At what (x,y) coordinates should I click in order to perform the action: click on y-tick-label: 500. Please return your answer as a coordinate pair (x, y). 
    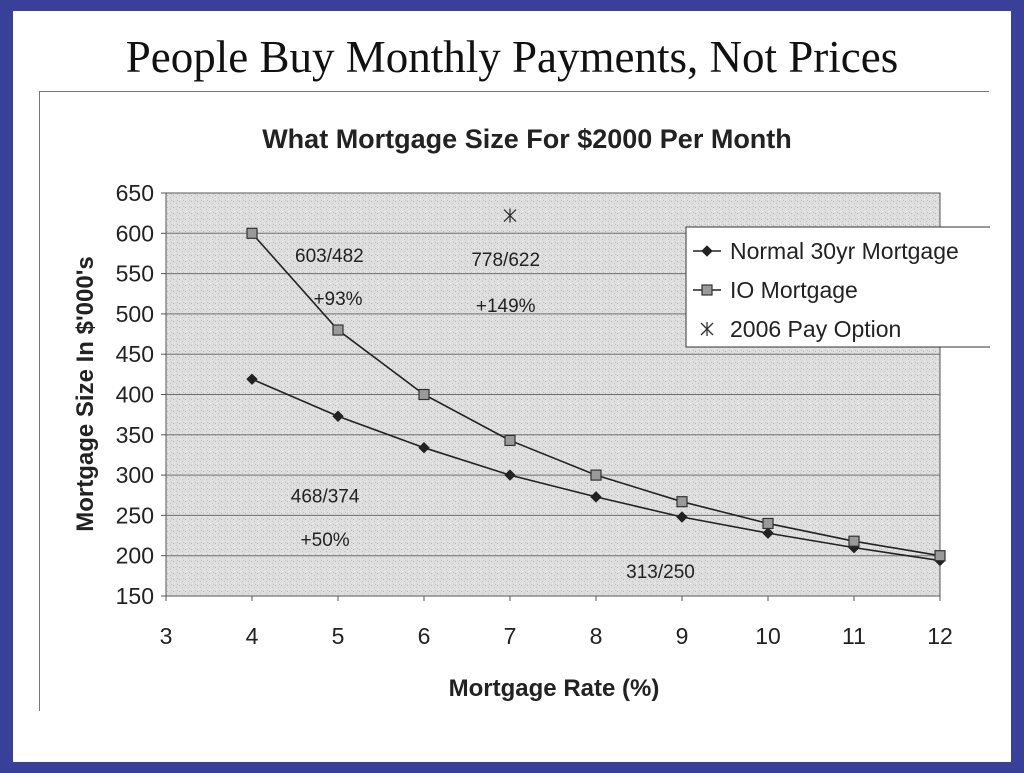
    Looking at the image, I should click on (135, 314).